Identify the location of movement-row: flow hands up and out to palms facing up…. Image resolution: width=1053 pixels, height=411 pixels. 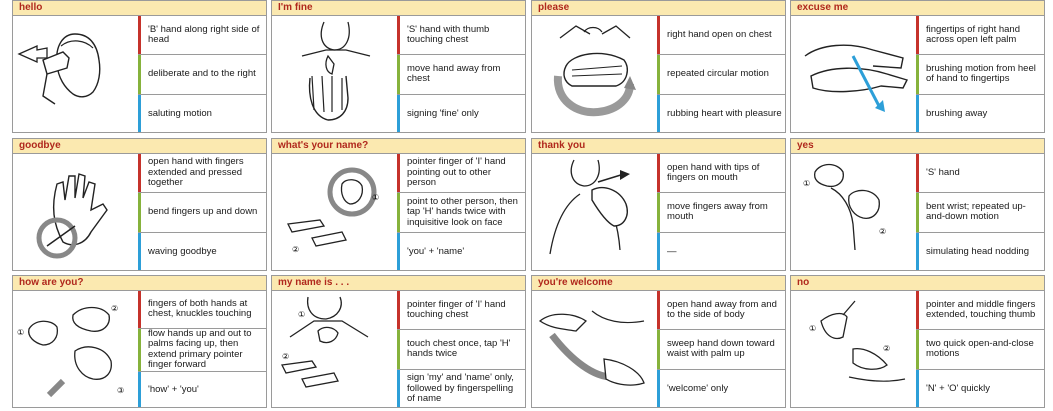
(202, 350).